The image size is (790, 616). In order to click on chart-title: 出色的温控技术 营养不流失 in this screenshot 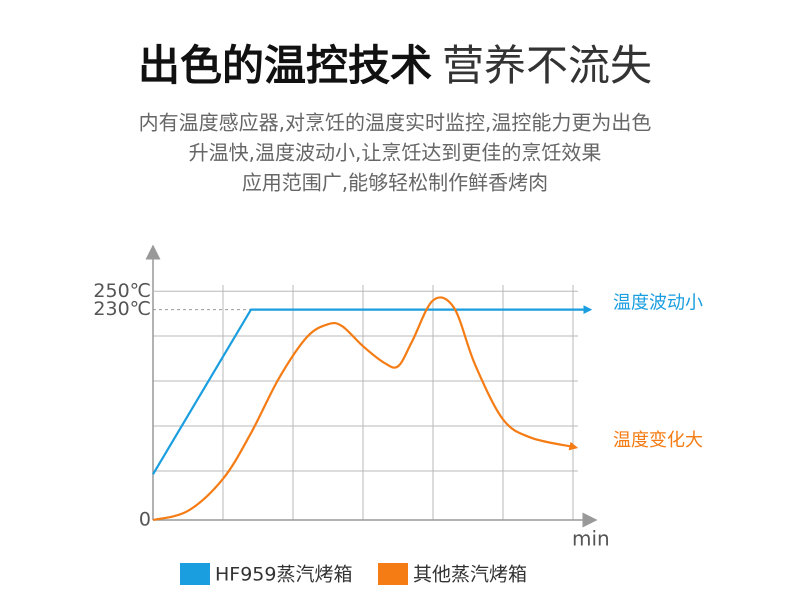, I will do `click(395, 65)`.